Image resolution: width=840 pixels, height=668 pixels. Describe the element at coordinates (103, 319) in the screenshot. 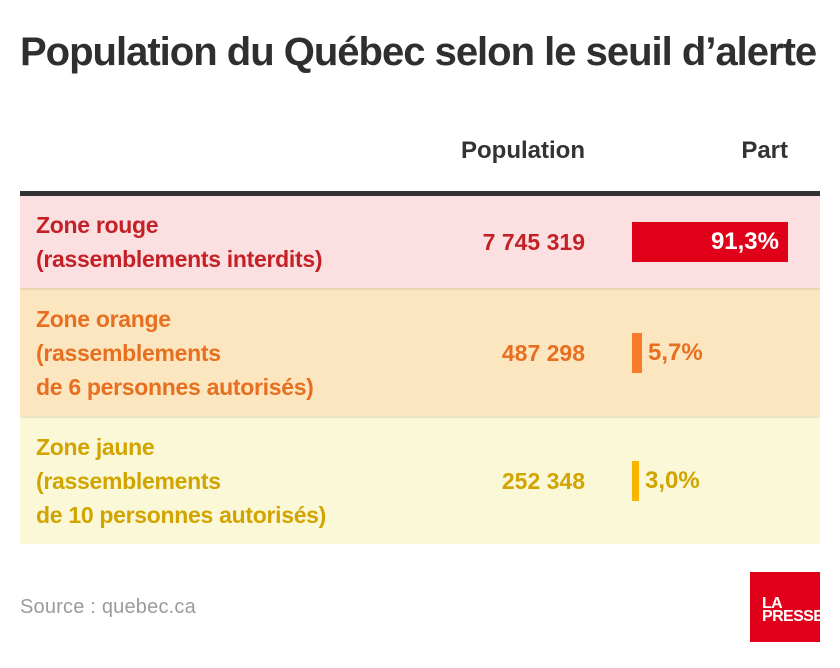

I see `zone-name: Zone orange` at that location.